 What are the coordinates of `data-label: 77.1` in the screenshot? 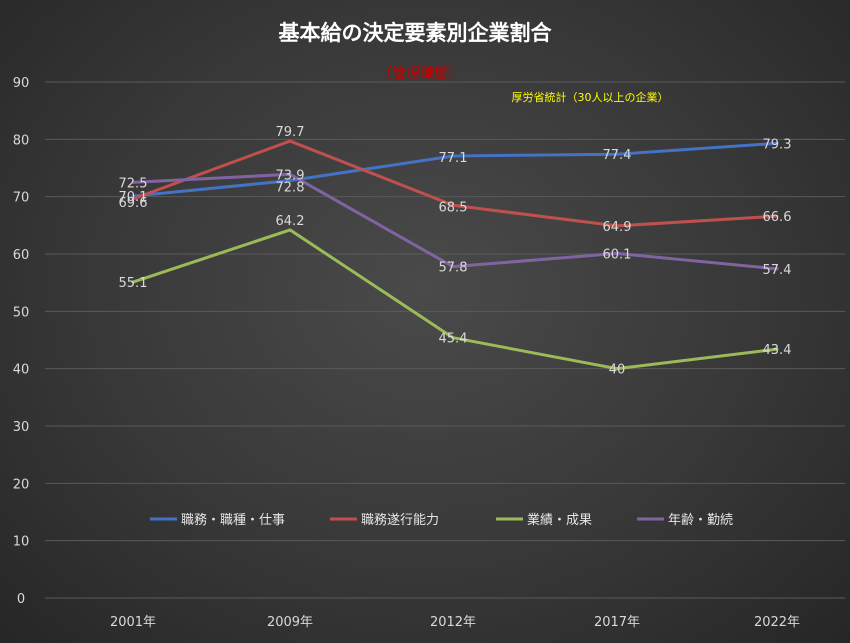 It's located at (453, 158).